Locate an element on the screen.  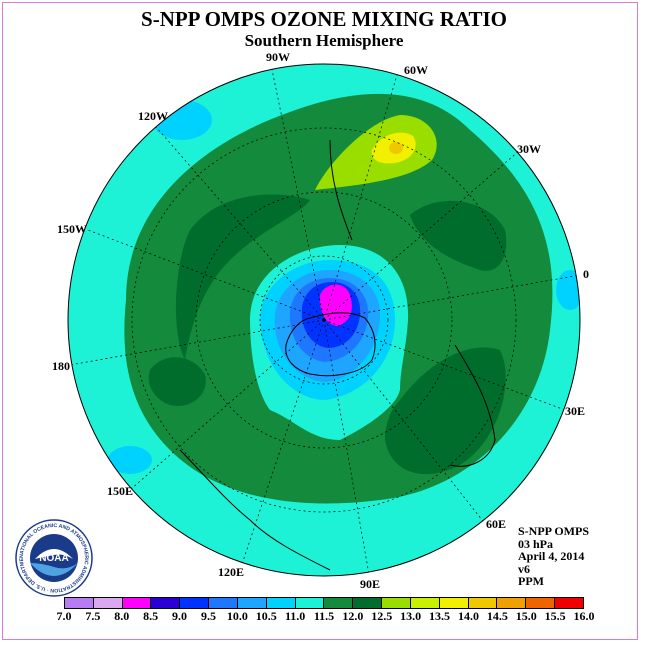
lon-label-0: 0 is located at coordinates (586, 274).